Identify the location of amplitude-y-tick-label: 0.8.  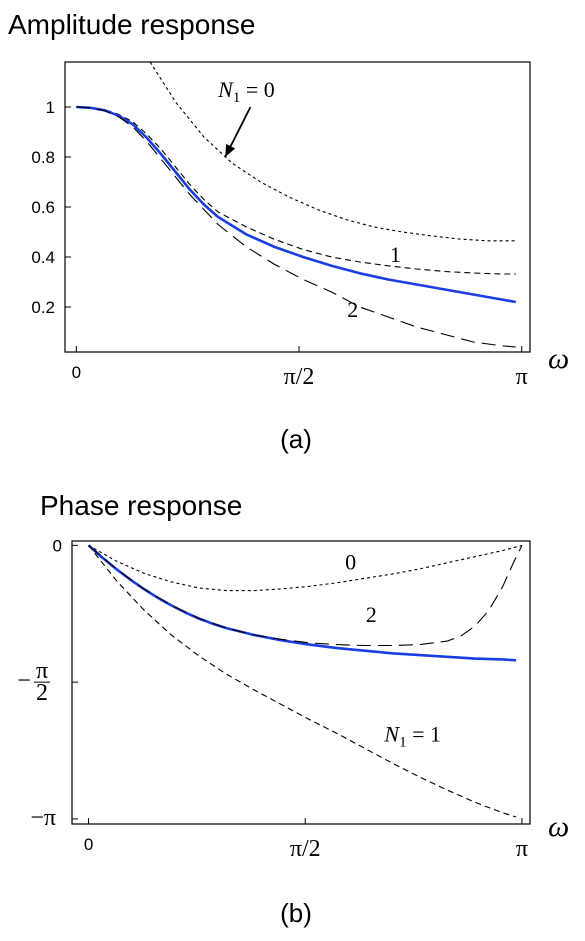
(43, 157).